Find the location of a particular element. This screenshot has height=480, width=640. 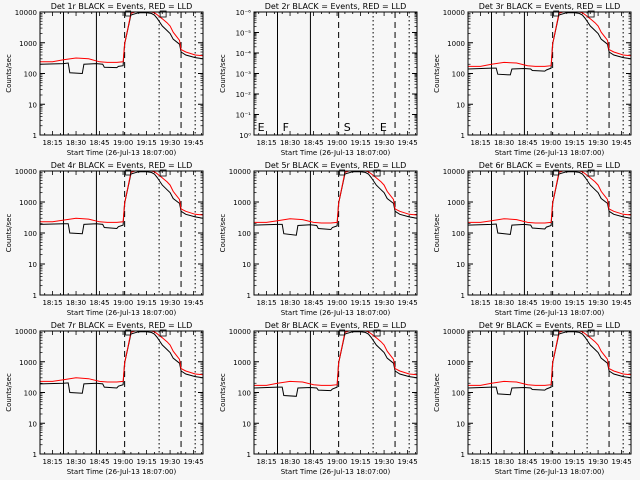

y-tick-label: 10⁻⁵ is located at coordinates (244, 34).